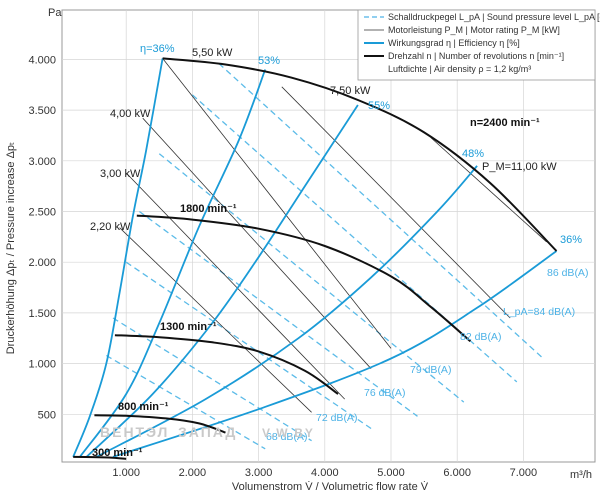 Image resolution: width=600 pixels, height=497 pixels. I want to click on power-label-0-text: 5,50 kW, so click(212, 53).